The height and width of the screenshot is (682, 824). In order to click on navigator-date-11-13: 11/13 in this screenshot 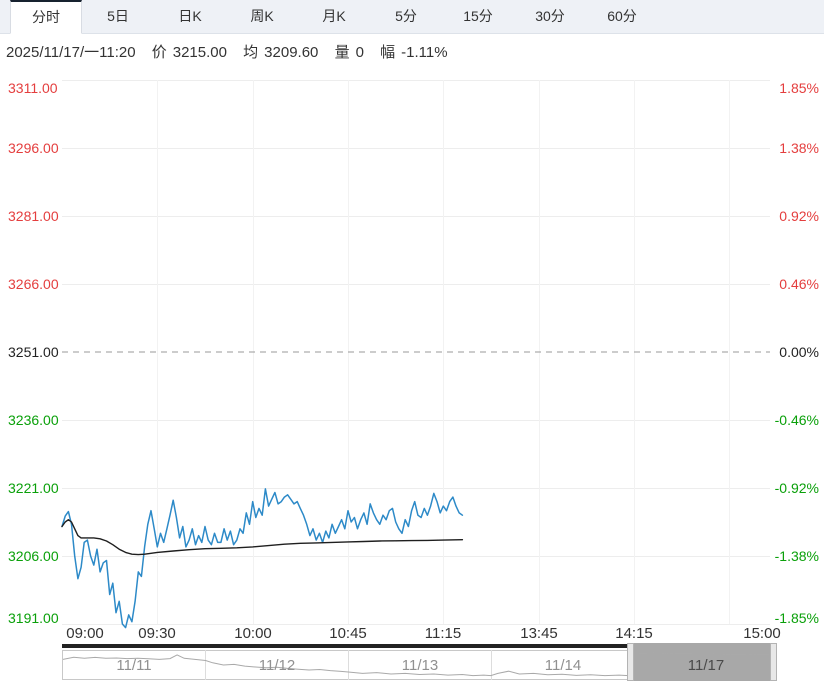, I will do `click(420, 665)`.